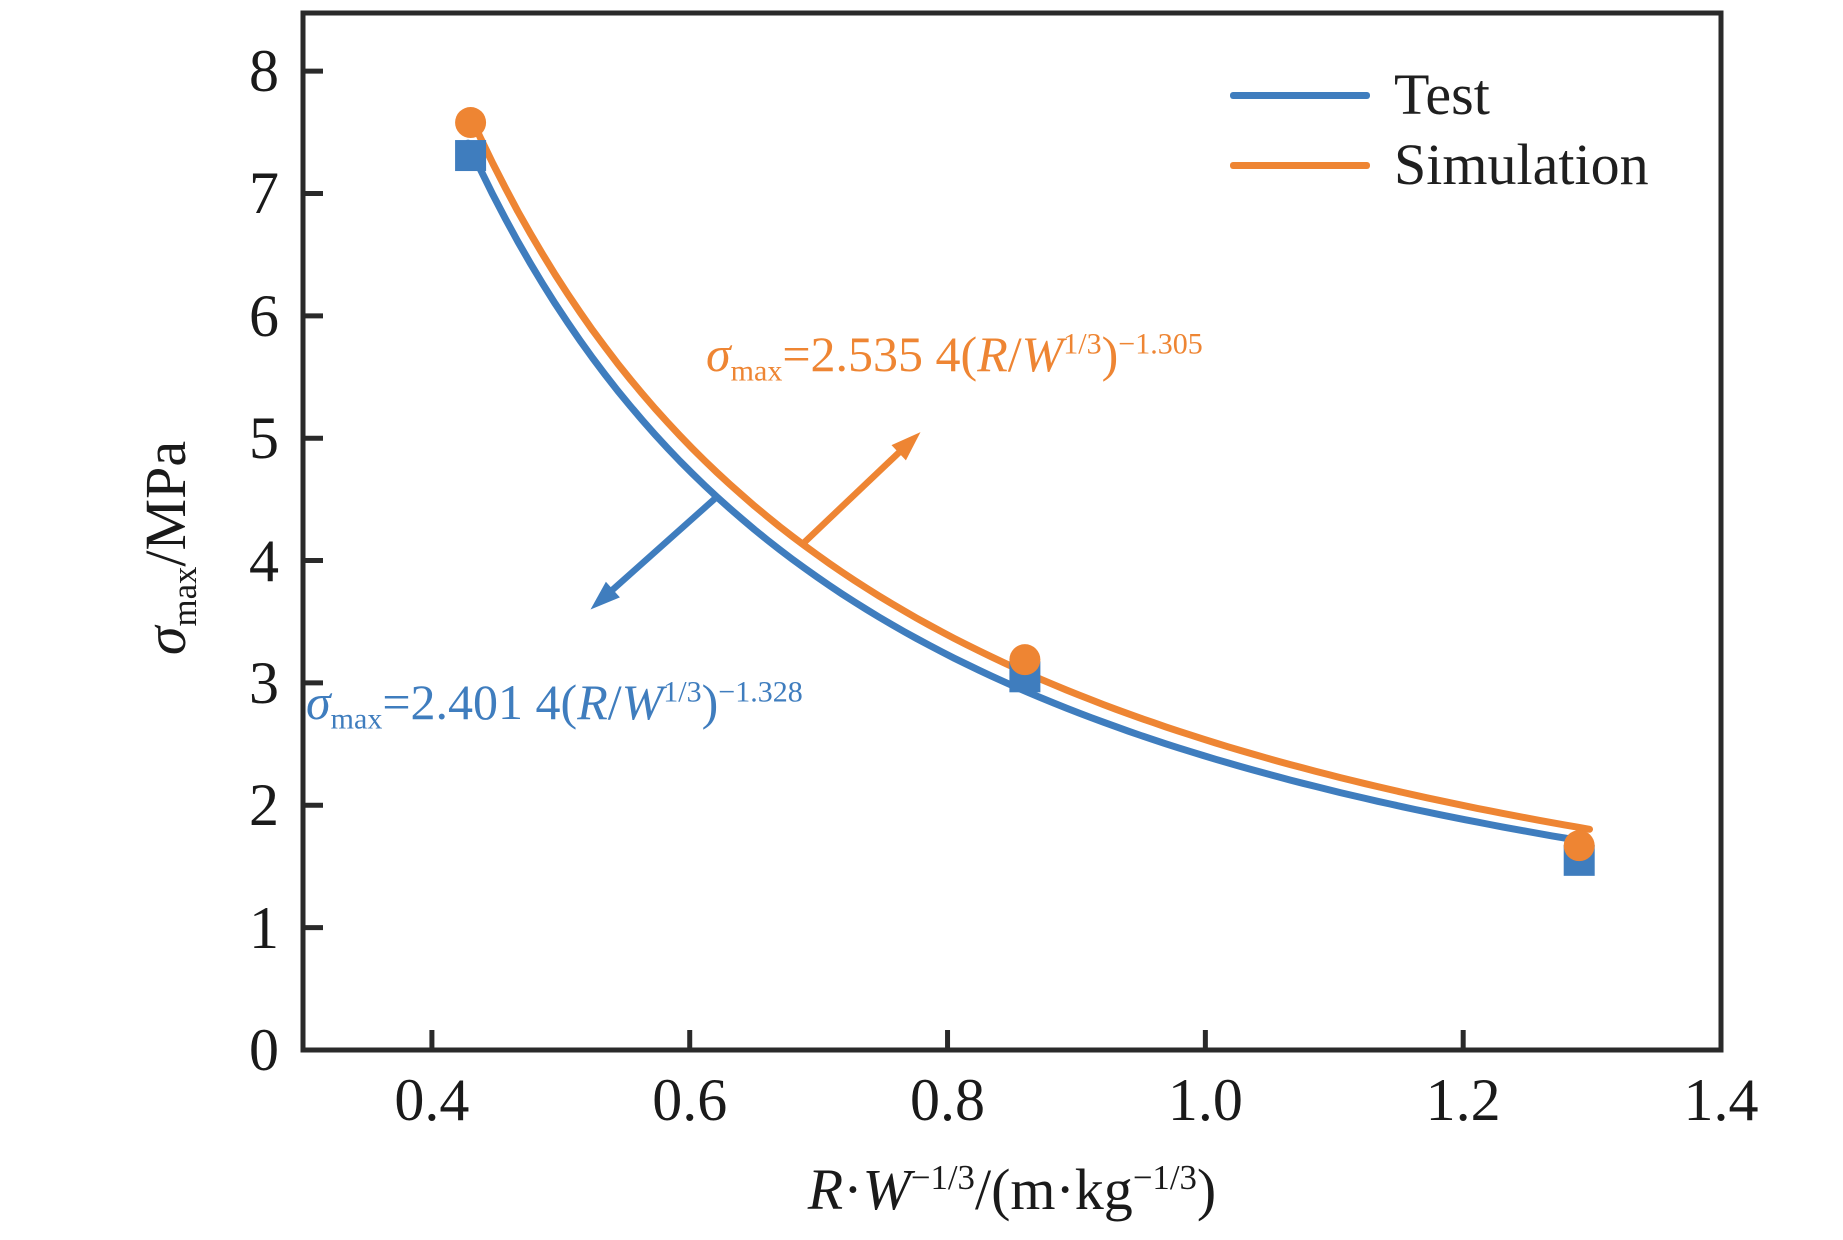  I want to click on x-tick-label: 1.0, so click(1205, 1100).